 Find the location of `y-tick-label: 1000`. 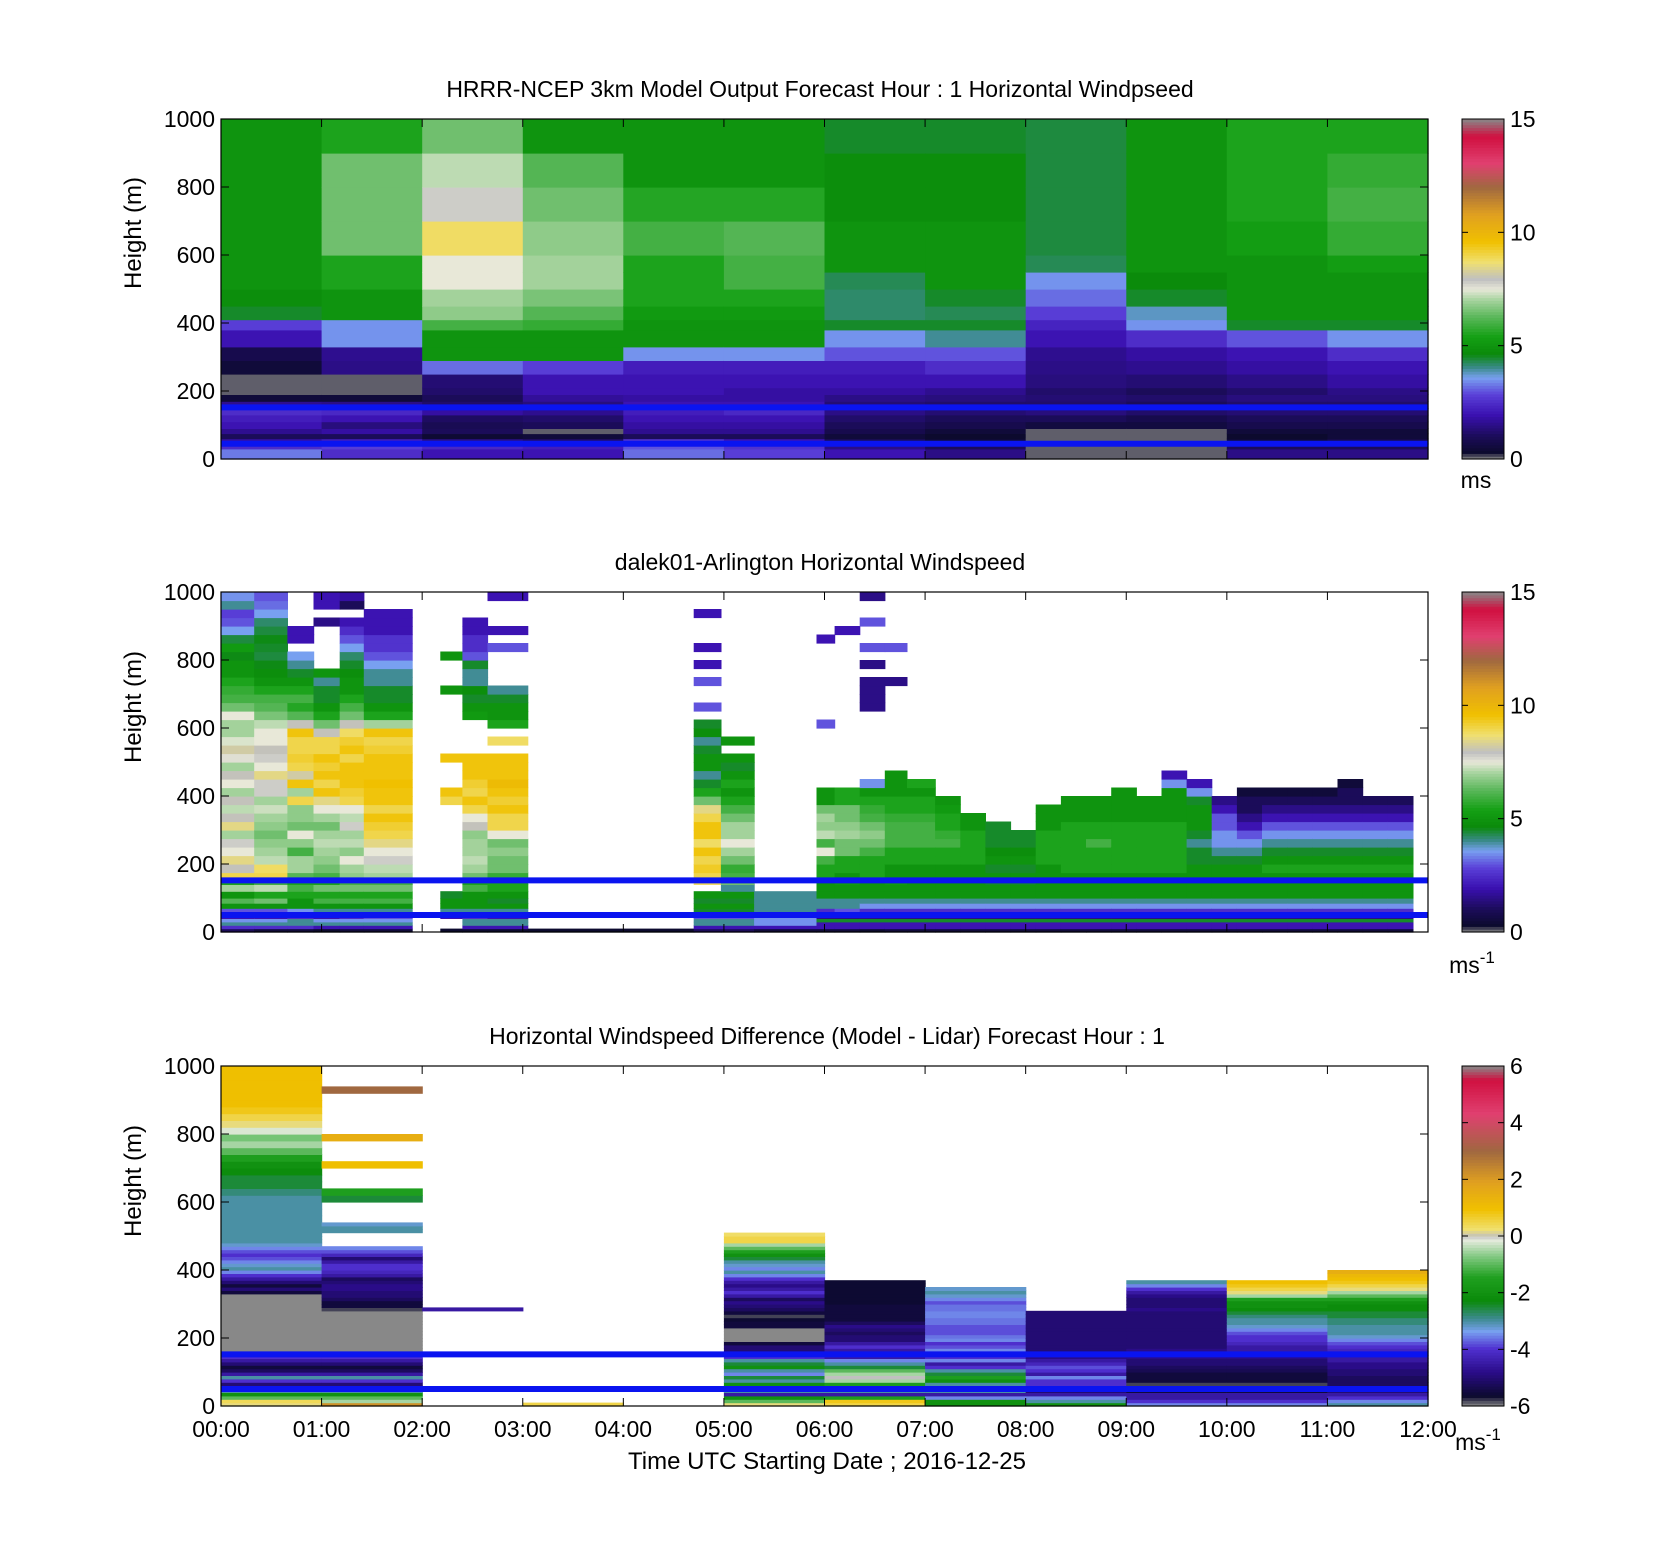

y-tick-label: 1000 is located at coordinates (189, 1066).